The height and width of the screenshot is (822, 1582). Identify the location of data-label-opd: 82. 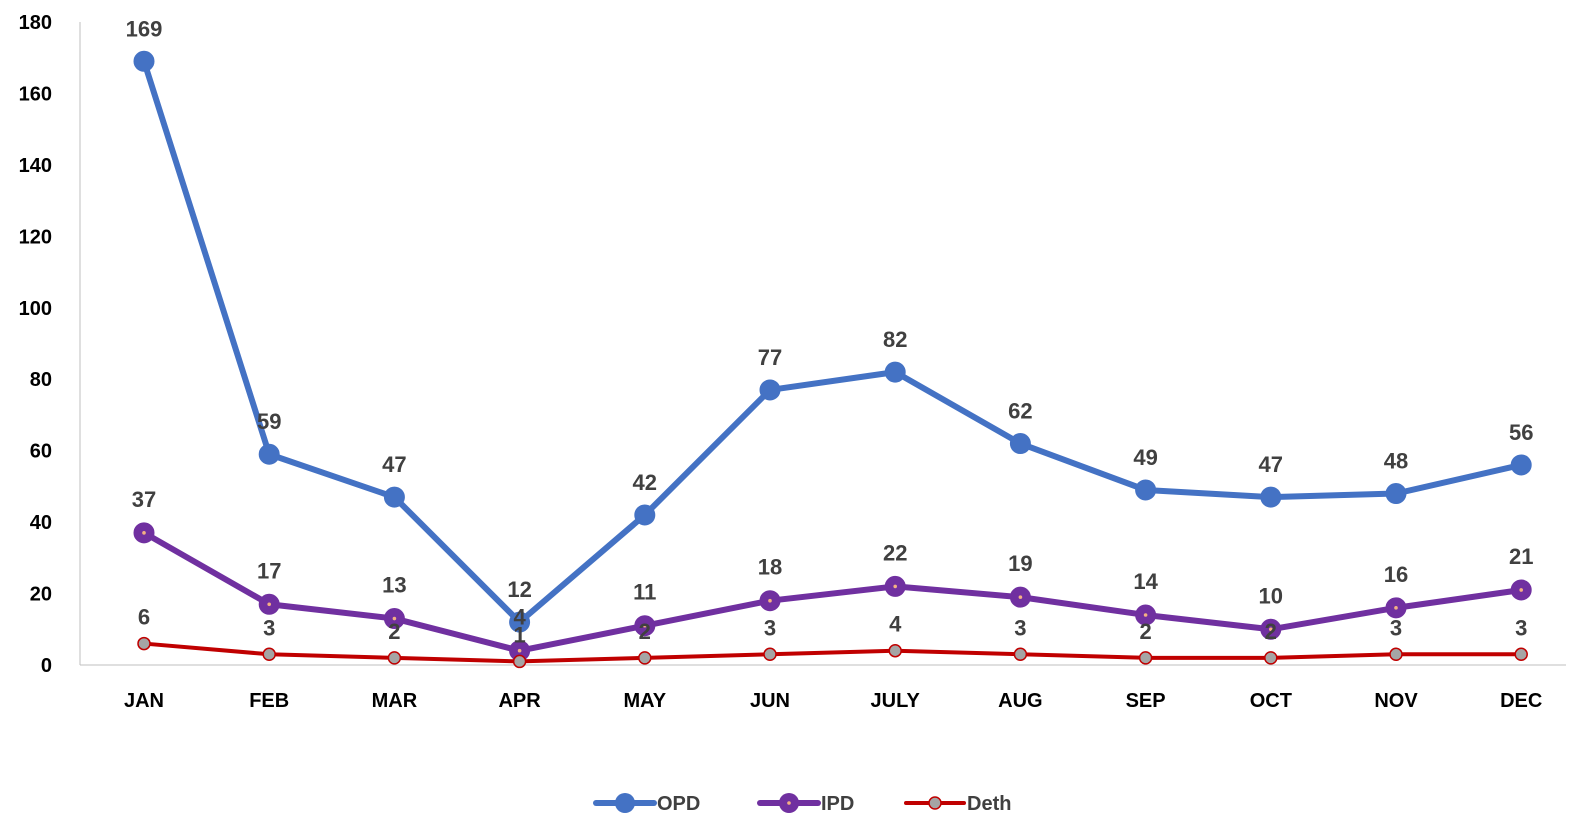
(895, 339).